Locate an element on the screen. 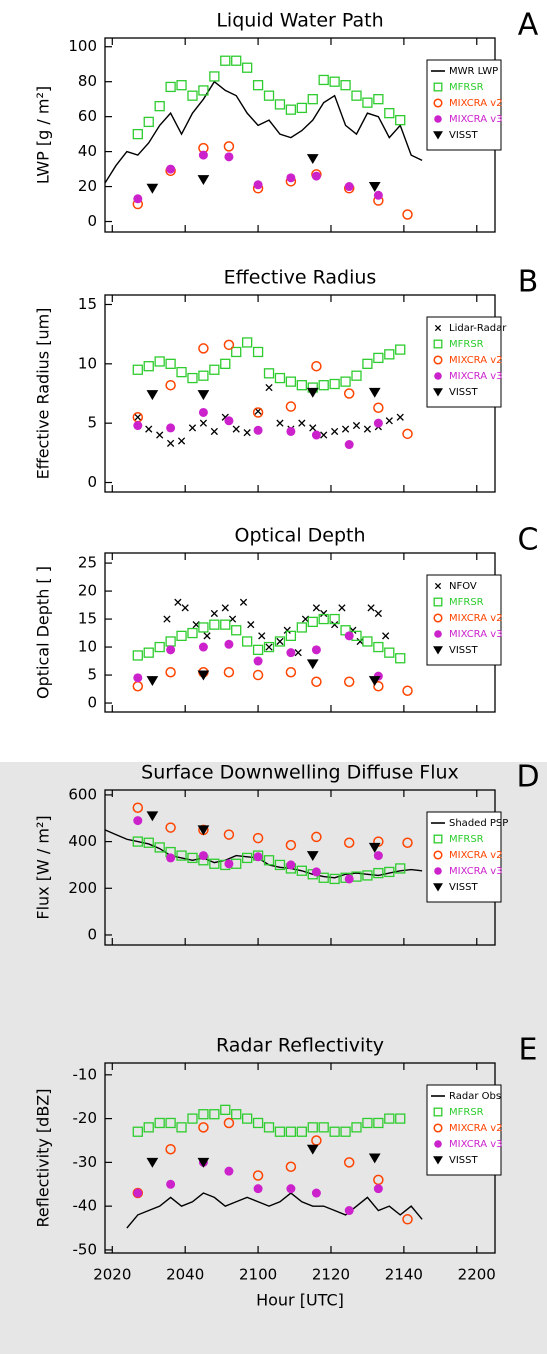 The image size is (547, 1354). x-tick-label: 2020 is located at coordinates (112, 1275).